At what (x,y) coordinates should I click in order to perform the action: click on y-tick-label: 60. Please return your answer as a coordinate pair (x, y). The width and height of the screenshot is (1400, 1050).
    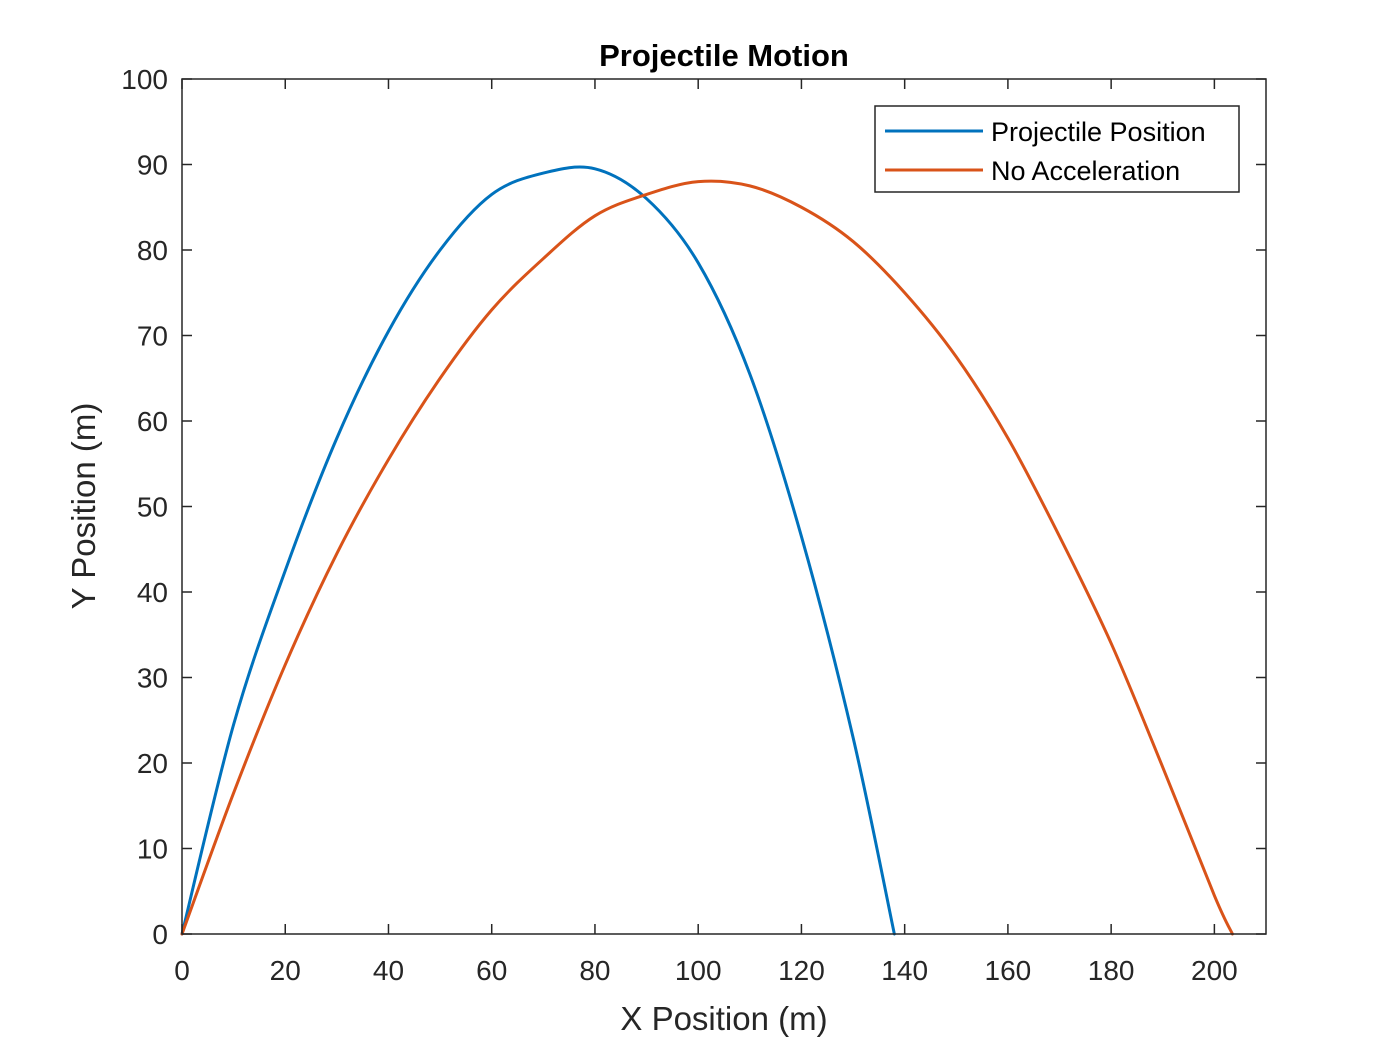
    Looking at the image, I should click on (152, 421).